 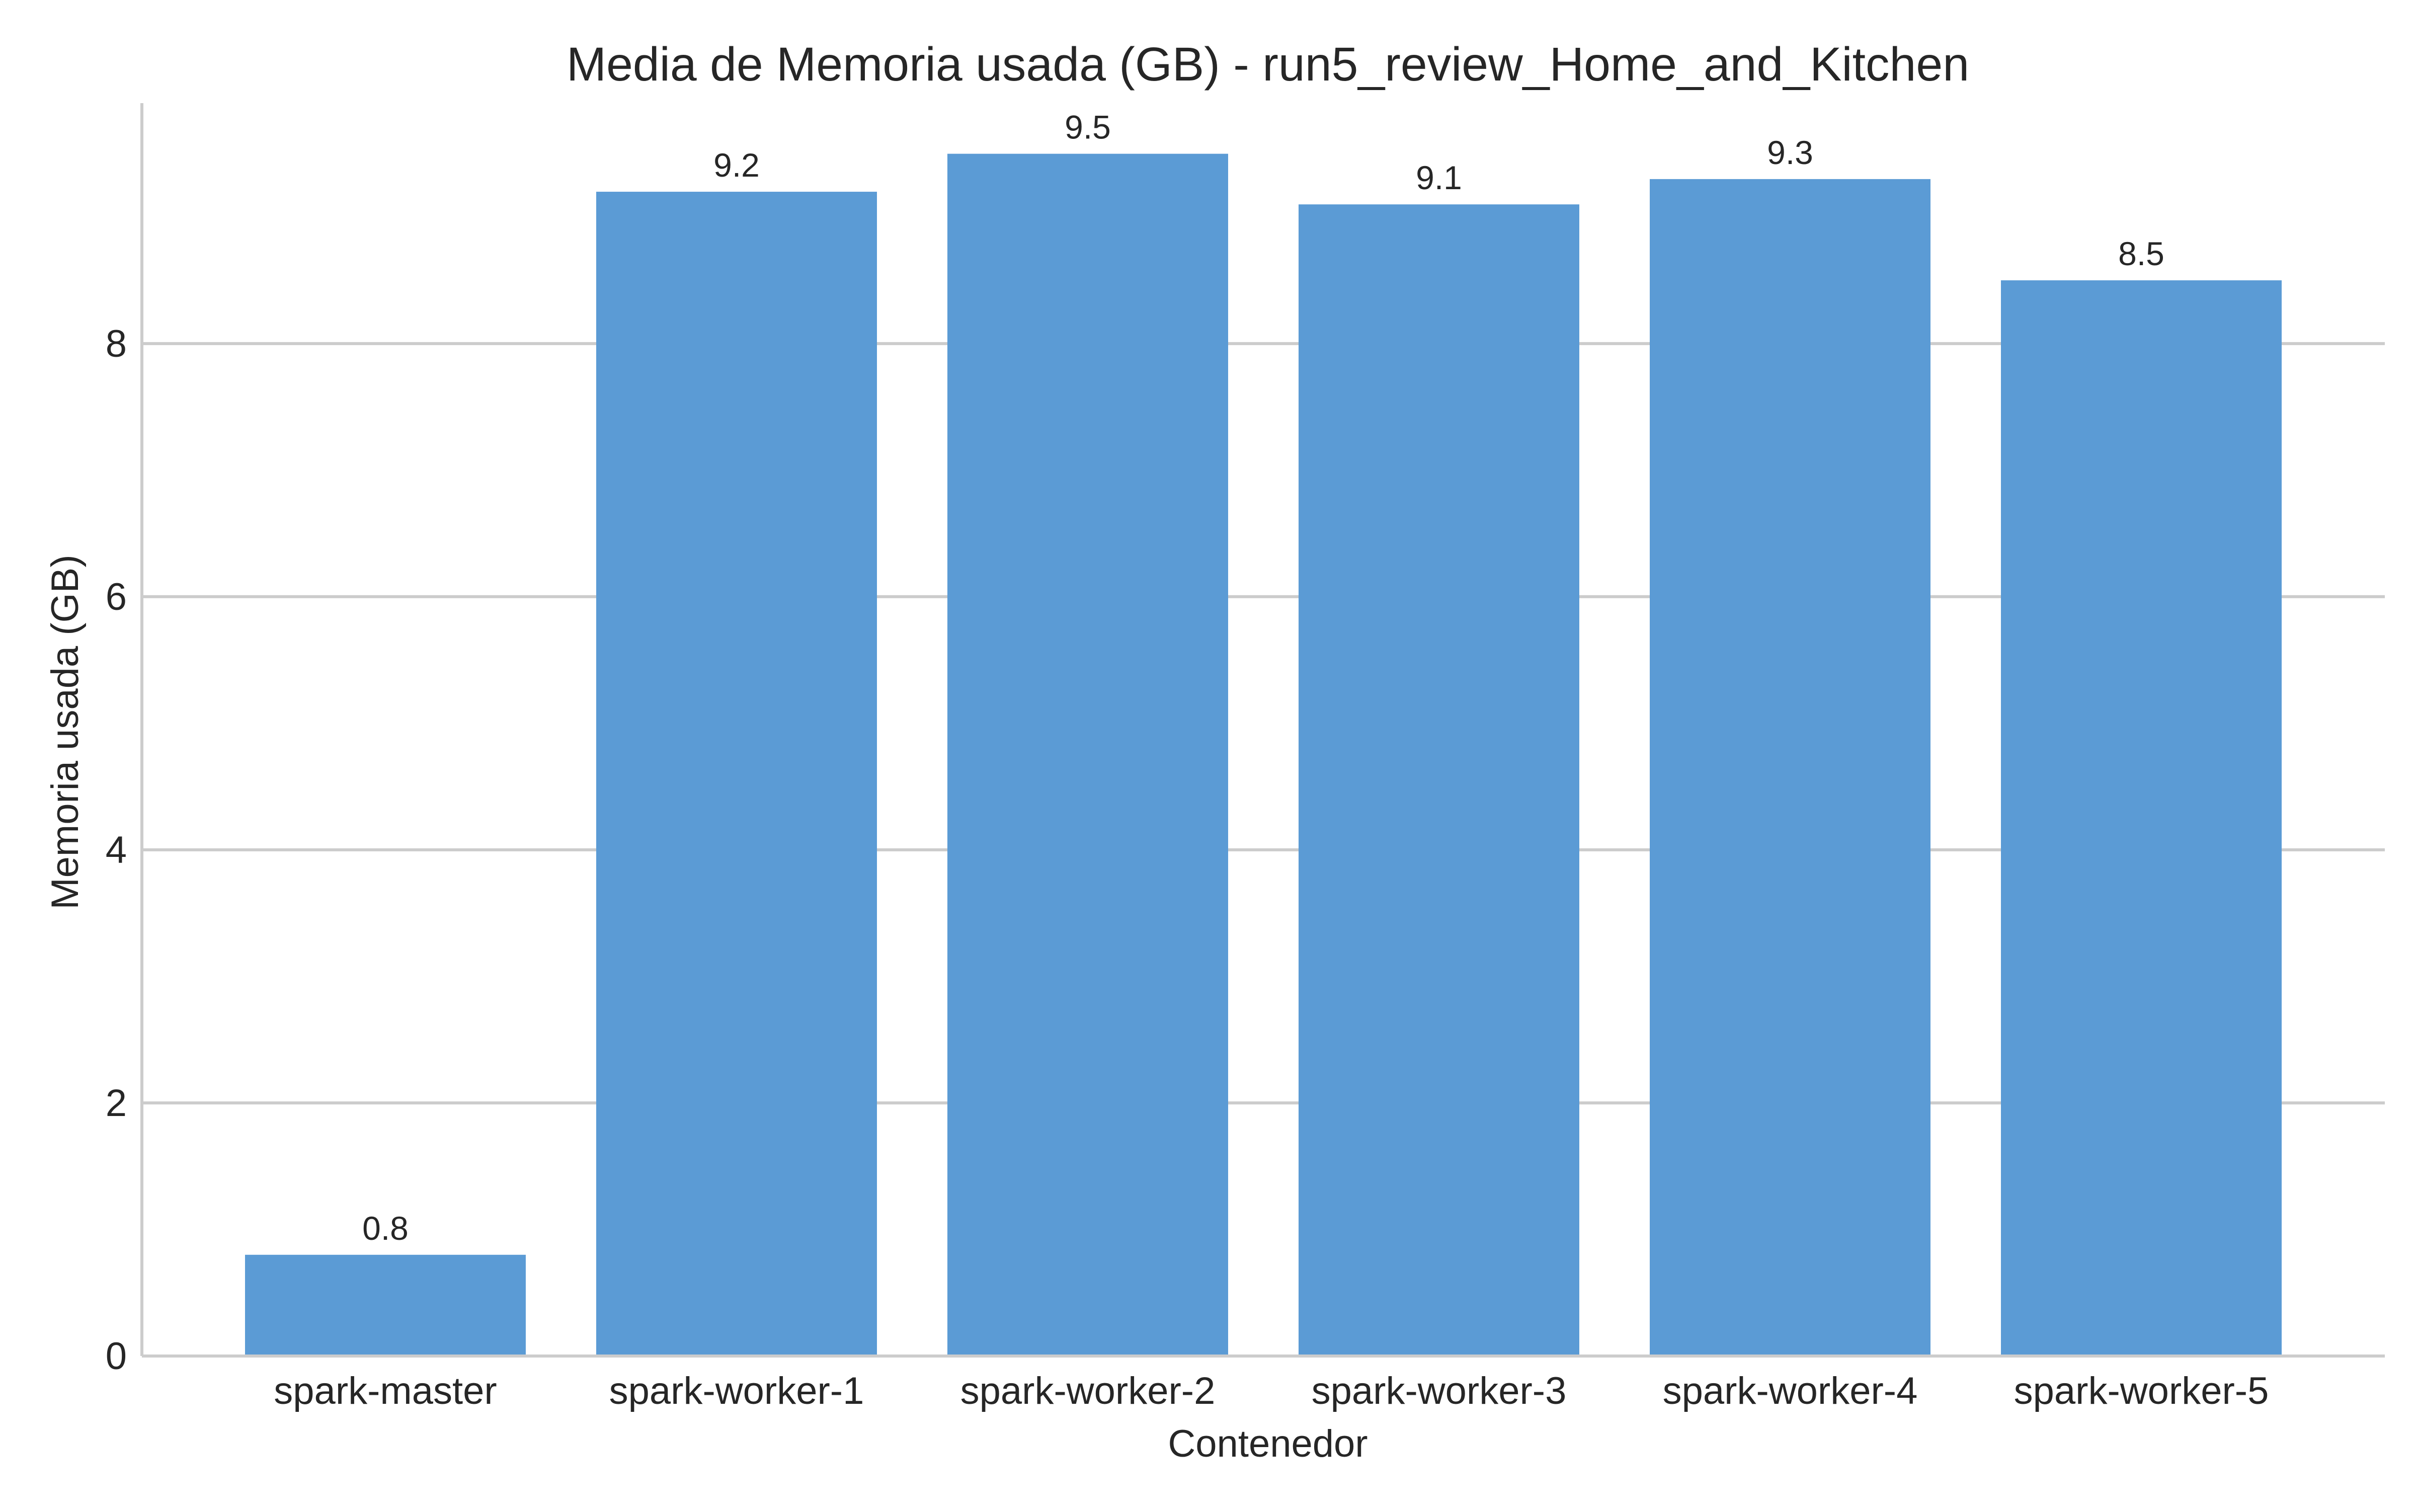 What do you see at coordinates (65, 731) in the screenshot?
I see `y-axis-title: Memoria usada (GB)` at bounding box center [65, 731].